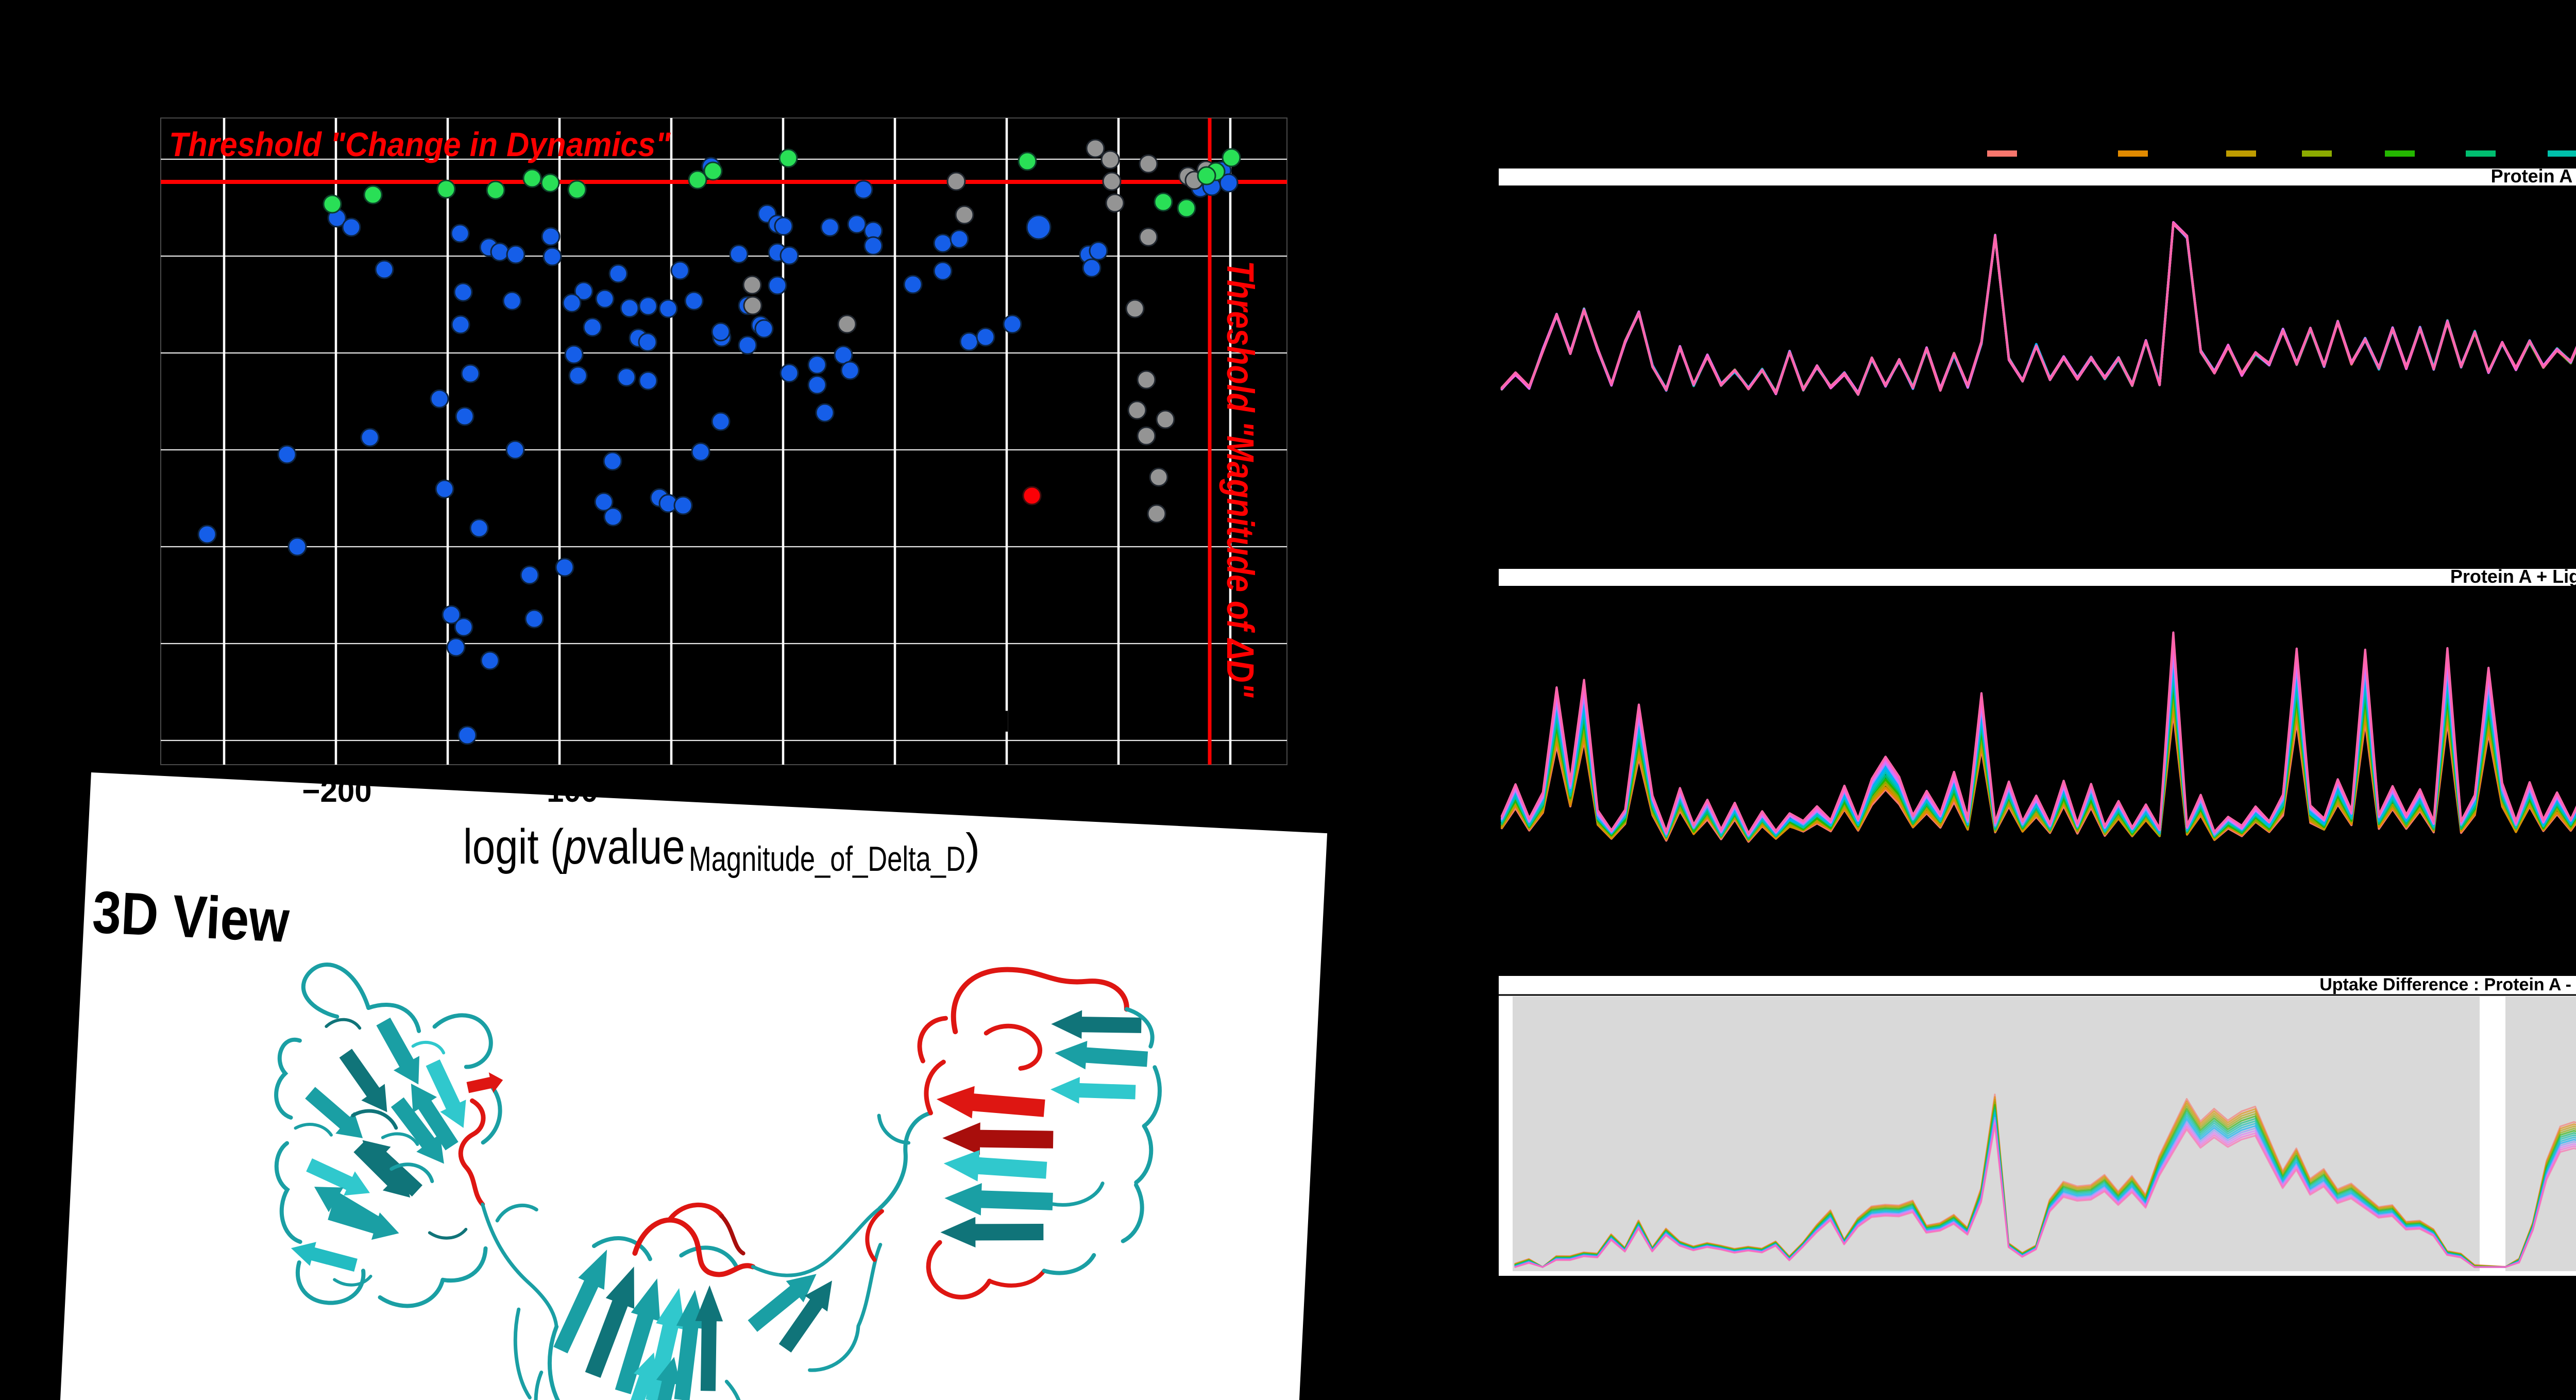 The width and height of the screenshot is (2576, 1400). I want to click on svg-text: 100, so click(572, 791).